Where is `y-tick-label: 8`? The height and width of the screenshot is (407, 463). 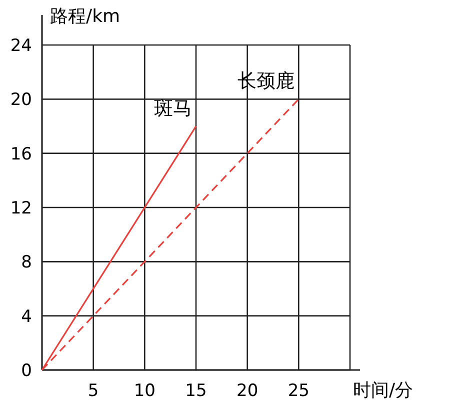 y-tick-label: 8 is located at coordinates (26, 262).